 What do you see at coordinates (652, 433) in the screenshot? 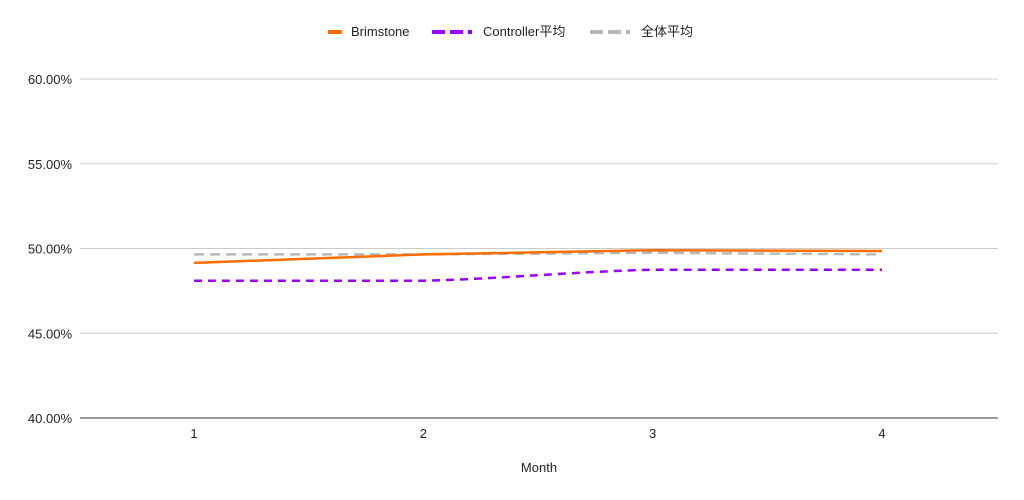
I see `x-tick-label: 3` at bounding box center [652, 433].